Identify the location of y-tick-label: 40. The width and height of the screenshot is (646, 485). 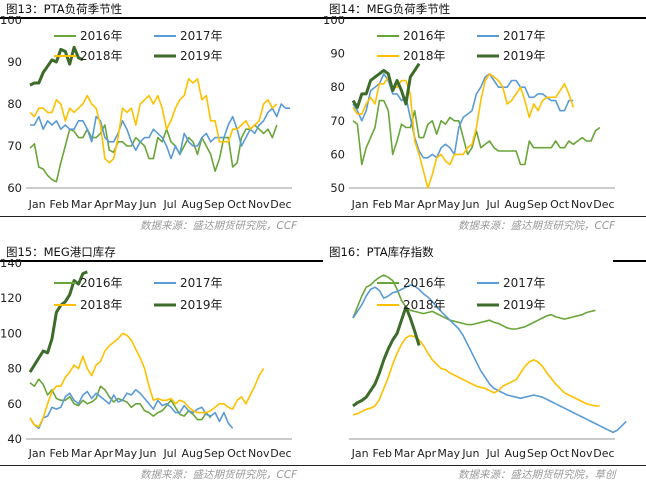
(14, 439).